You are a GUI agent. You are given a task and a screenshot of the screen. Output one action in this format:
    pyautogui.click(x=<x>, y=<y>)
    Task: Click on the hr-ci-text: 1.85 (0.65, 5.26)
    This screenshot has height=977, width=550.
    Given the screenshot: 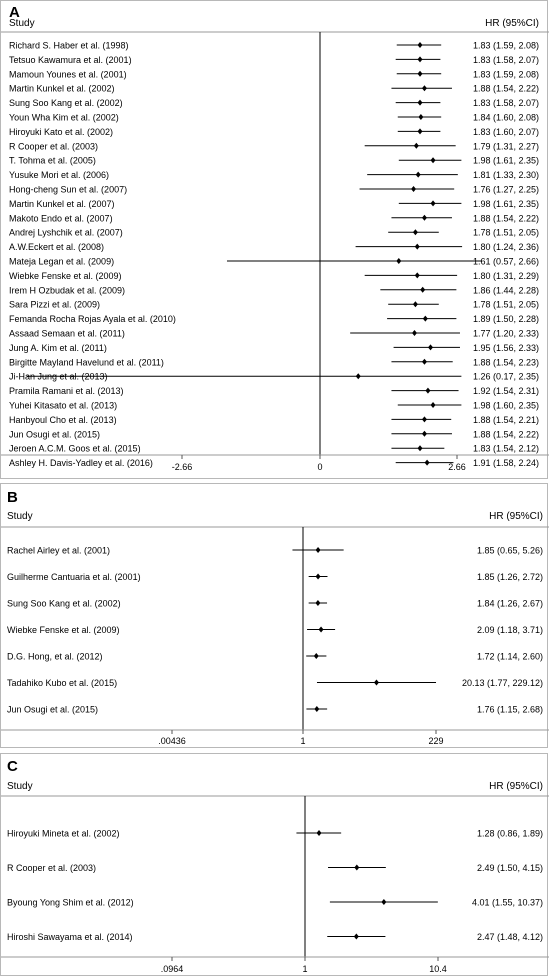 What is the action you would take?
    pyautogui.click(x=510, y=551)
    